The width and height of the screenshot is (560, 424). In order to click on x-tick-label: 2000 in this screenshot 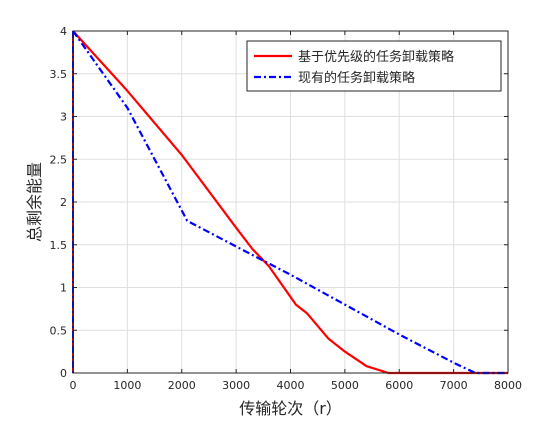, I will do `click(182, 385)`.